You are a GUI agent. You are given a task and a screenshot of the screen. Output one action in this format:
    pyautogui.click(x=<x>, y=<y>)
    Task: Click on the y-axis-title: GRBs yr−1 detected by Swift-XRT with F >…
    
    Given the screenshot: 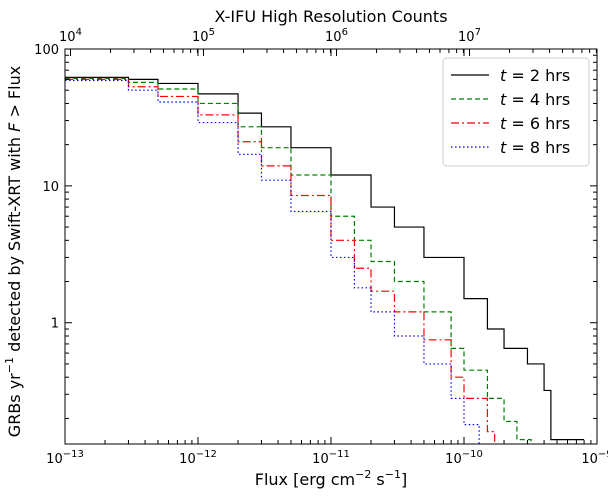 What is the action you would take?
    pyautogui.click(x=13, y=251)
    